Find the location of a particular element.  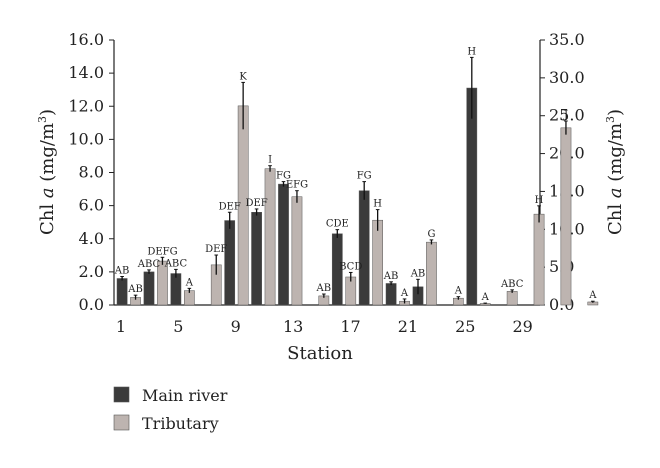

significance-label-tributary: G is located at coordinates (431, 234).